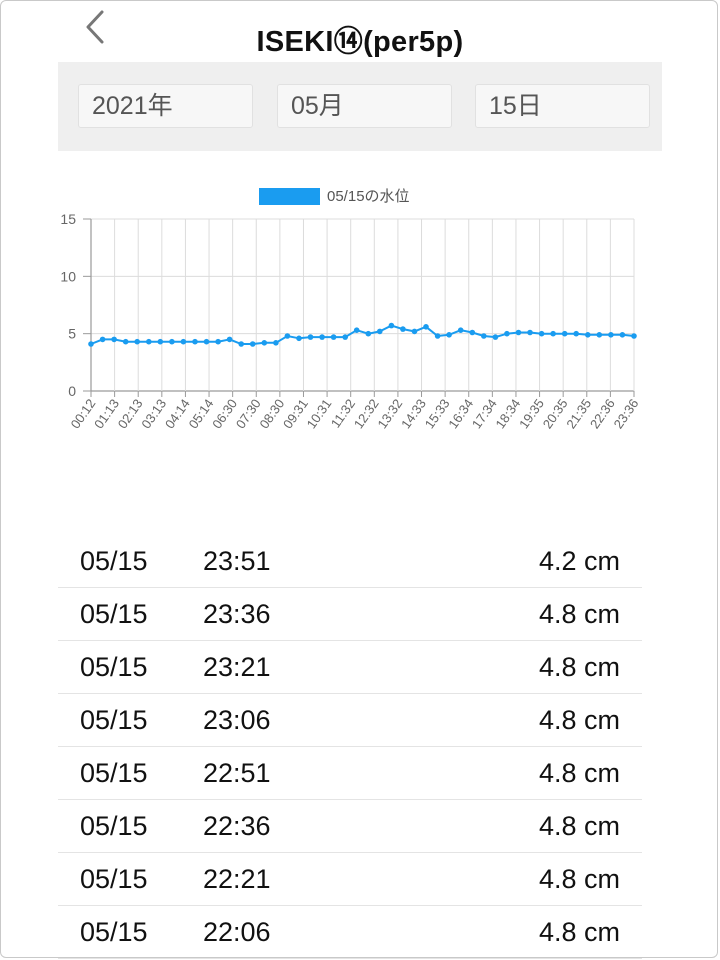 This screenshot has width=720, height=960. I want to click on x-tick-label: 14:33, so click(413, 413).